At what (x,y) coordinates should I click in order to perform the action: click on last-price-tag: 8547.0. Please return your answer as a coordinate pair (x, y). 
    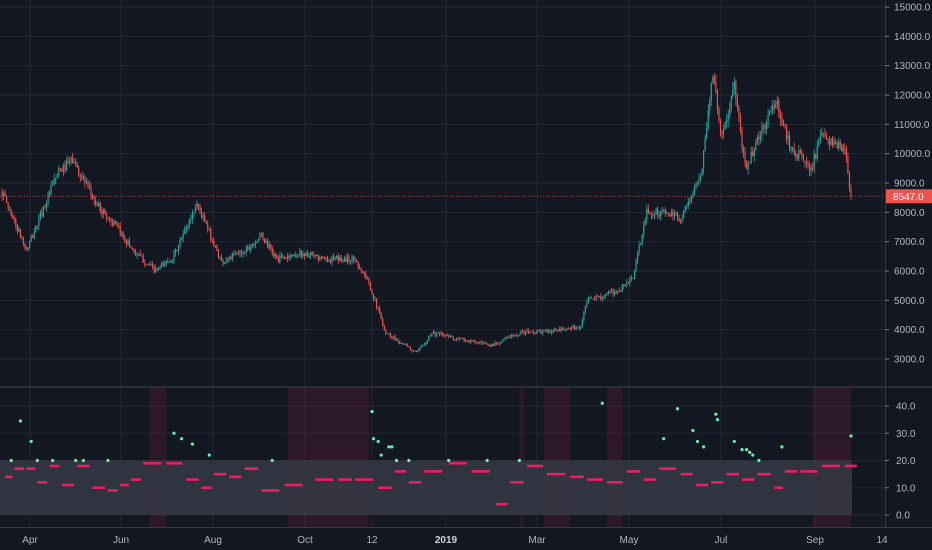
    Looking at the image, I should click on (909, 196).